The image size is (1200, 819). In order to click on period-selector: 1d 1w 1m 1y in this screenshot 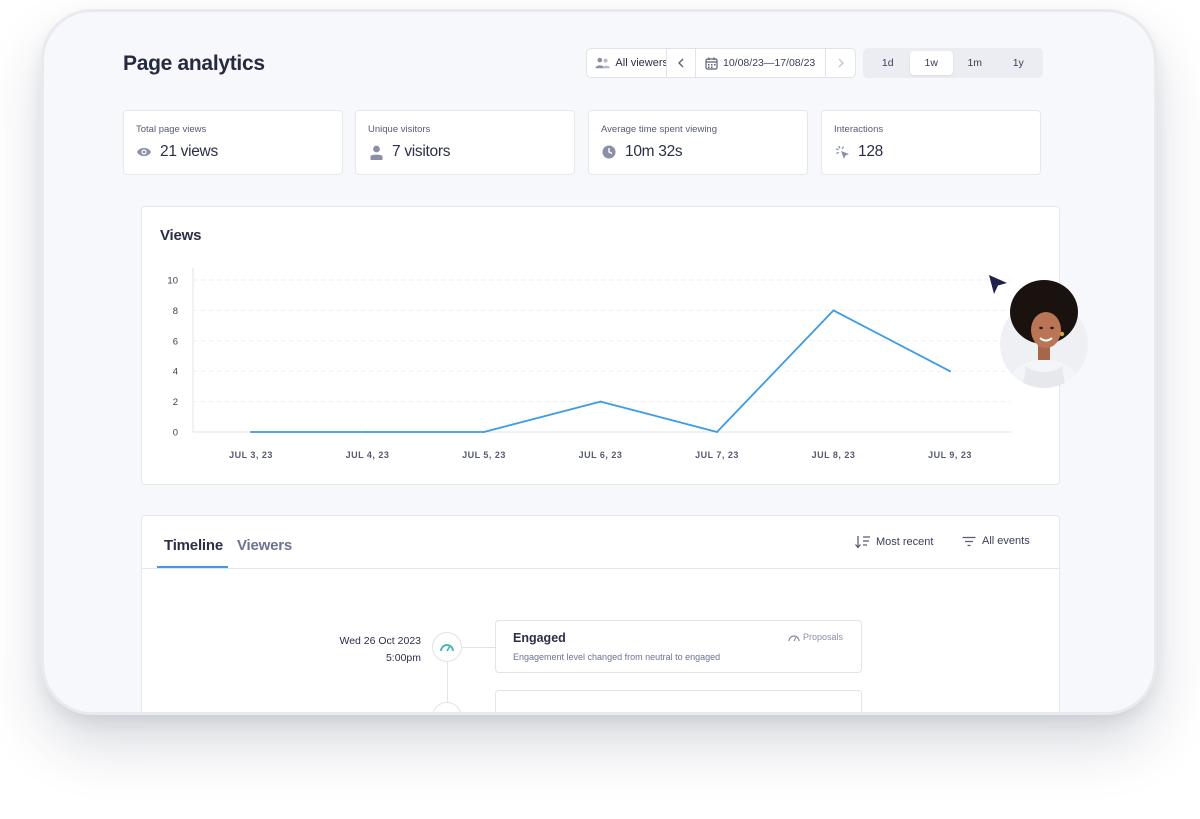, I will do `click(953, 63)`.